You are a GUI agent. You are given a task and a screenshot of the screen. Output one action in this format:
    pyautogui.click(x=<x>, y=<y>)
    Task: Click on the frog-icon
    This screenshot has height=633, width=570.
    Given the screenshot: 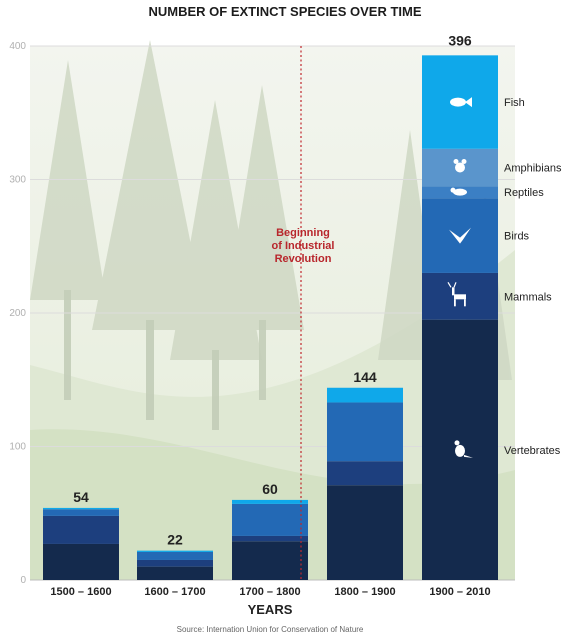 What is the action you would take?
    pyautogui.click(x=460, y=165)
    